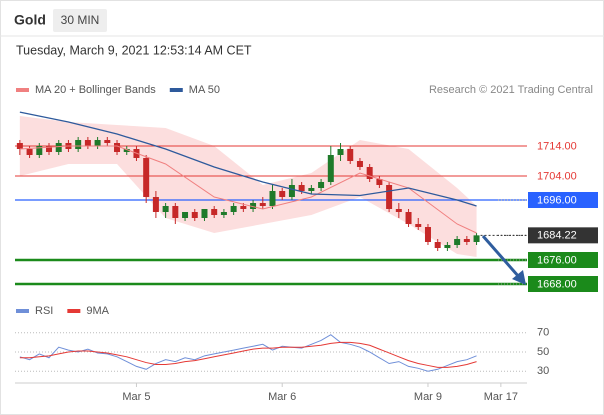 The width and height of the screenshot is (604, 415). What do you see at coordinates (95, 90) in the screenshot?
I see `legend-label: MA 20 + Bollinger Bands` at bounding box center [95, 90].